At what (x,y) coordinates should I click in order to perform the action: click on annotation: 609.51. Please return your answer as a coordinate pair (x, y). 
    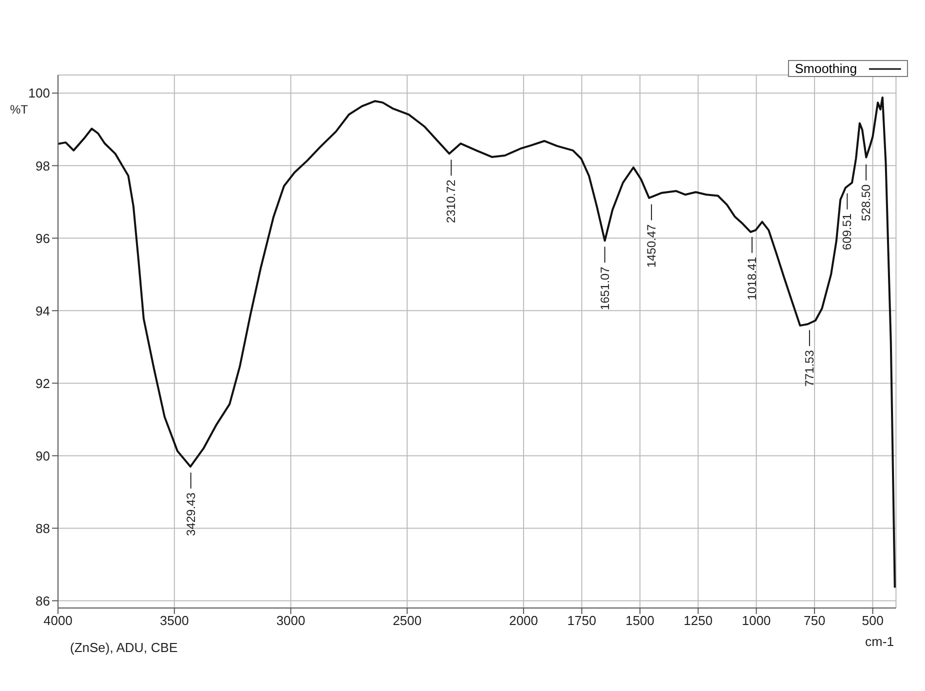
    Looking at the image, I should click on (847, 231).